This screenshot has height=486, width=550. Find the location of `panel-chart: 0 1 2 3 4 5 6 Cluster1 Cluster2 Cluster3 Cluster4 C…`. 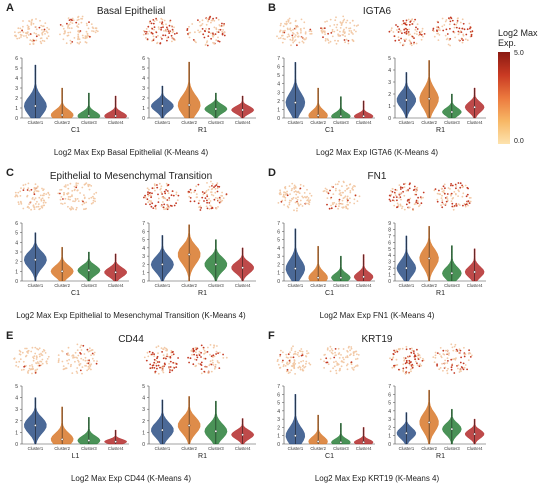

panel-chart: 0 1 2 3 4 5 6 Cluster1 Cluster2 Cluster3 Cluster4 C… is located at coordinates (135, 74).